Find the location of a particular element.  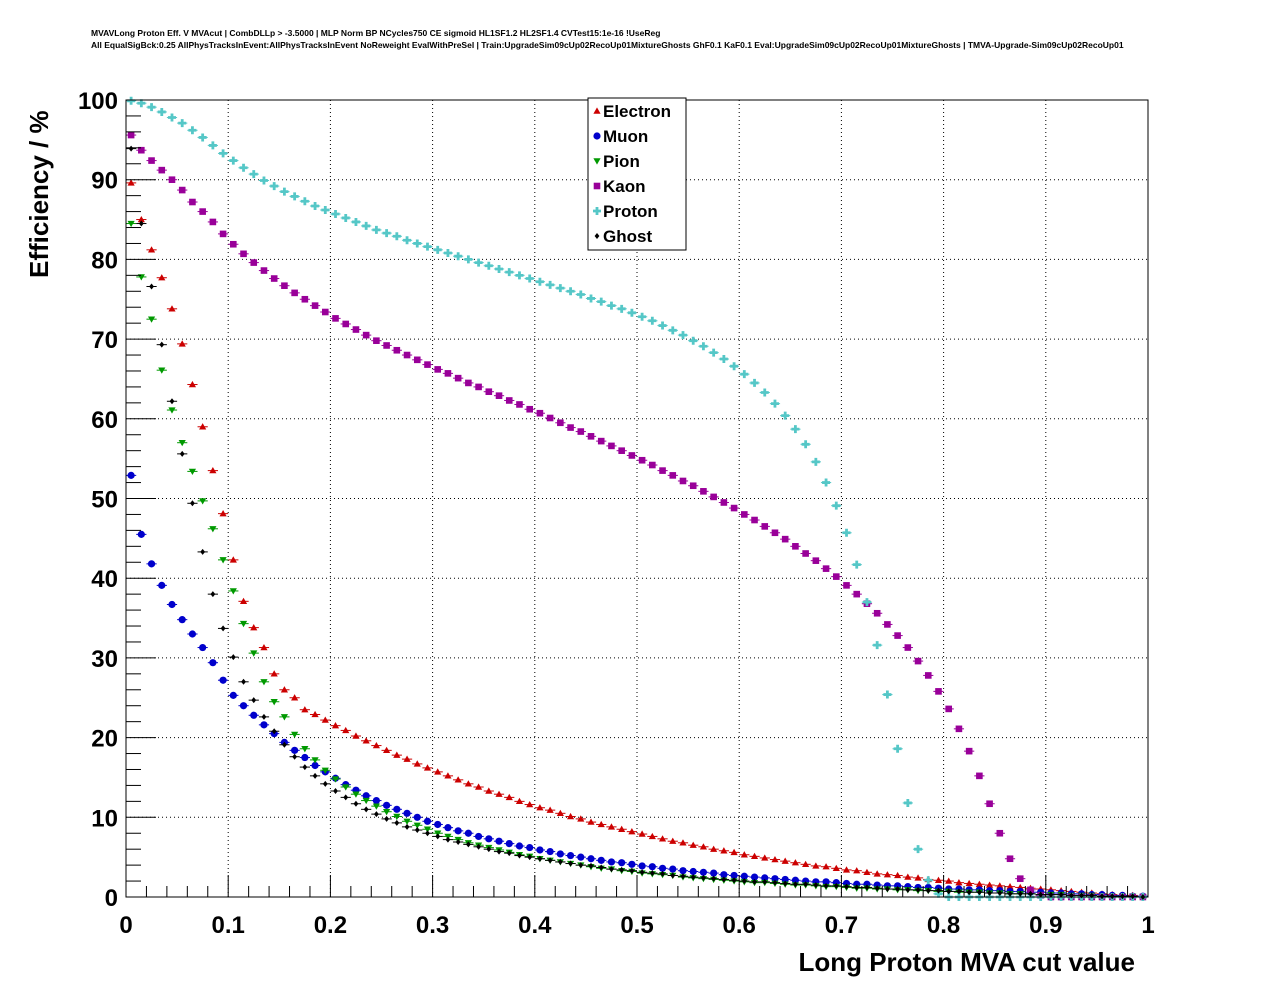

legend-label: Pion is located at coordinates (621, 161).